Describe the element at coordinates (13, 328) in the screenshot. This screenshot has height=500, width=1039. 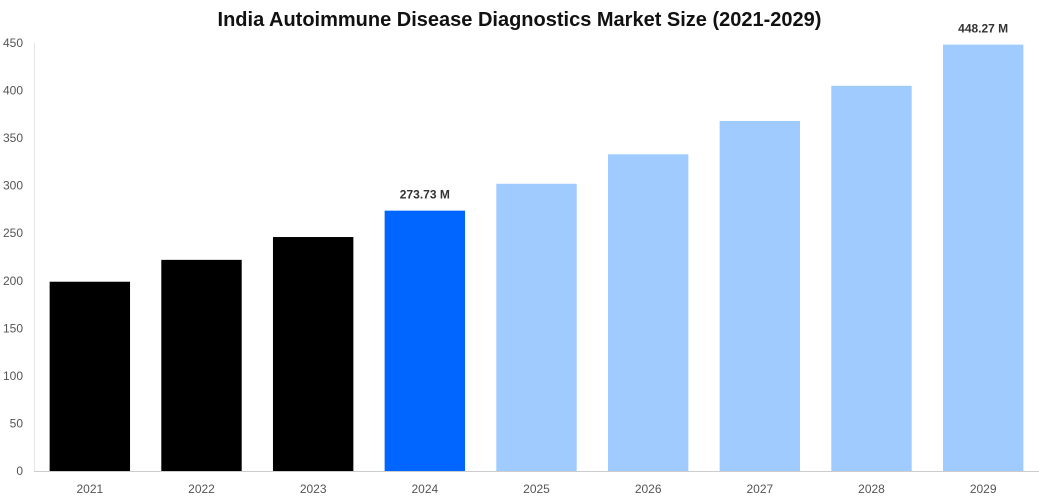
I see `y-tick-label: 150` at that location.